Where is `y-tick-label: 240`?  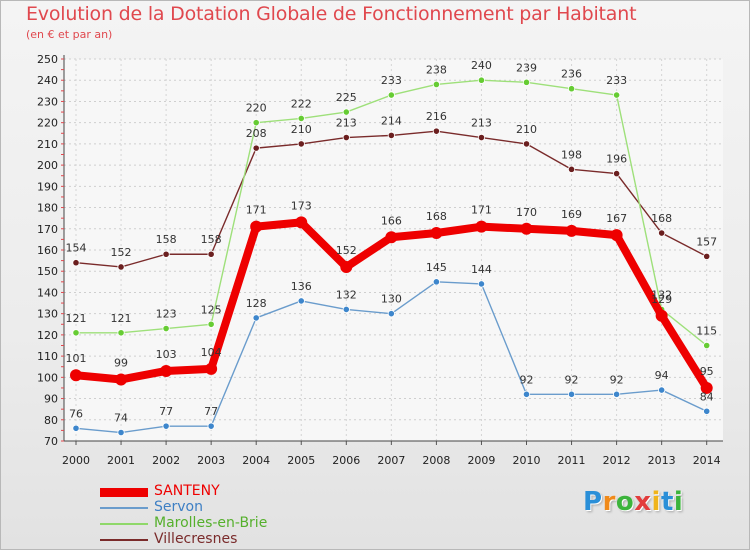 y-tick-label: 240 is located at coordinates (47, 80).